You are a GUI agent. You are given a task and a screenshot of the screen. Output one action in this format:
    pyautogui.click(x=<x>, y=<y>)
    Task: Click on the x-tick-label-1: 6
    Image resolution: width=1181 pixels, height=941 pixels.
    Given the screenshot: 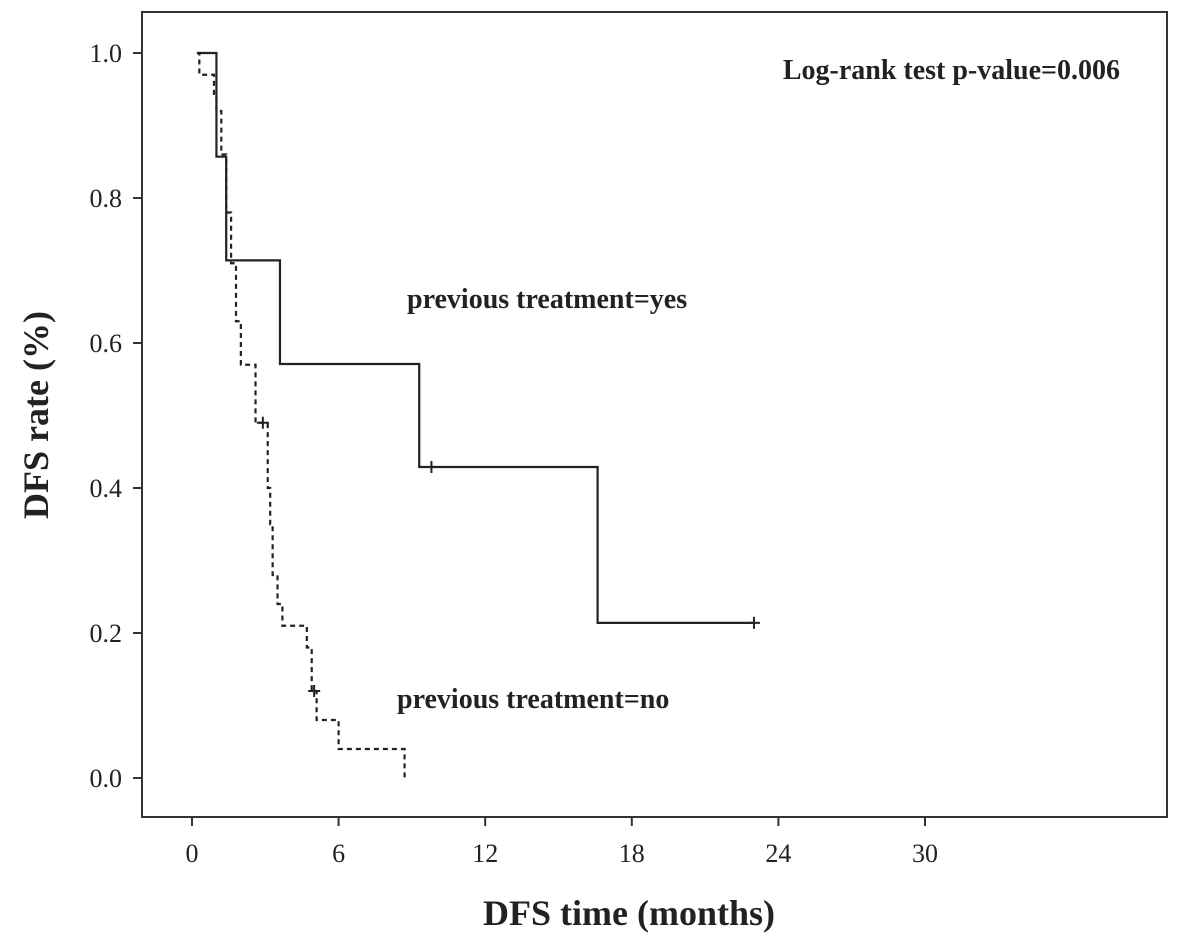 What is the action you would take?
    pyautogui.click(x=338, y=853)
    